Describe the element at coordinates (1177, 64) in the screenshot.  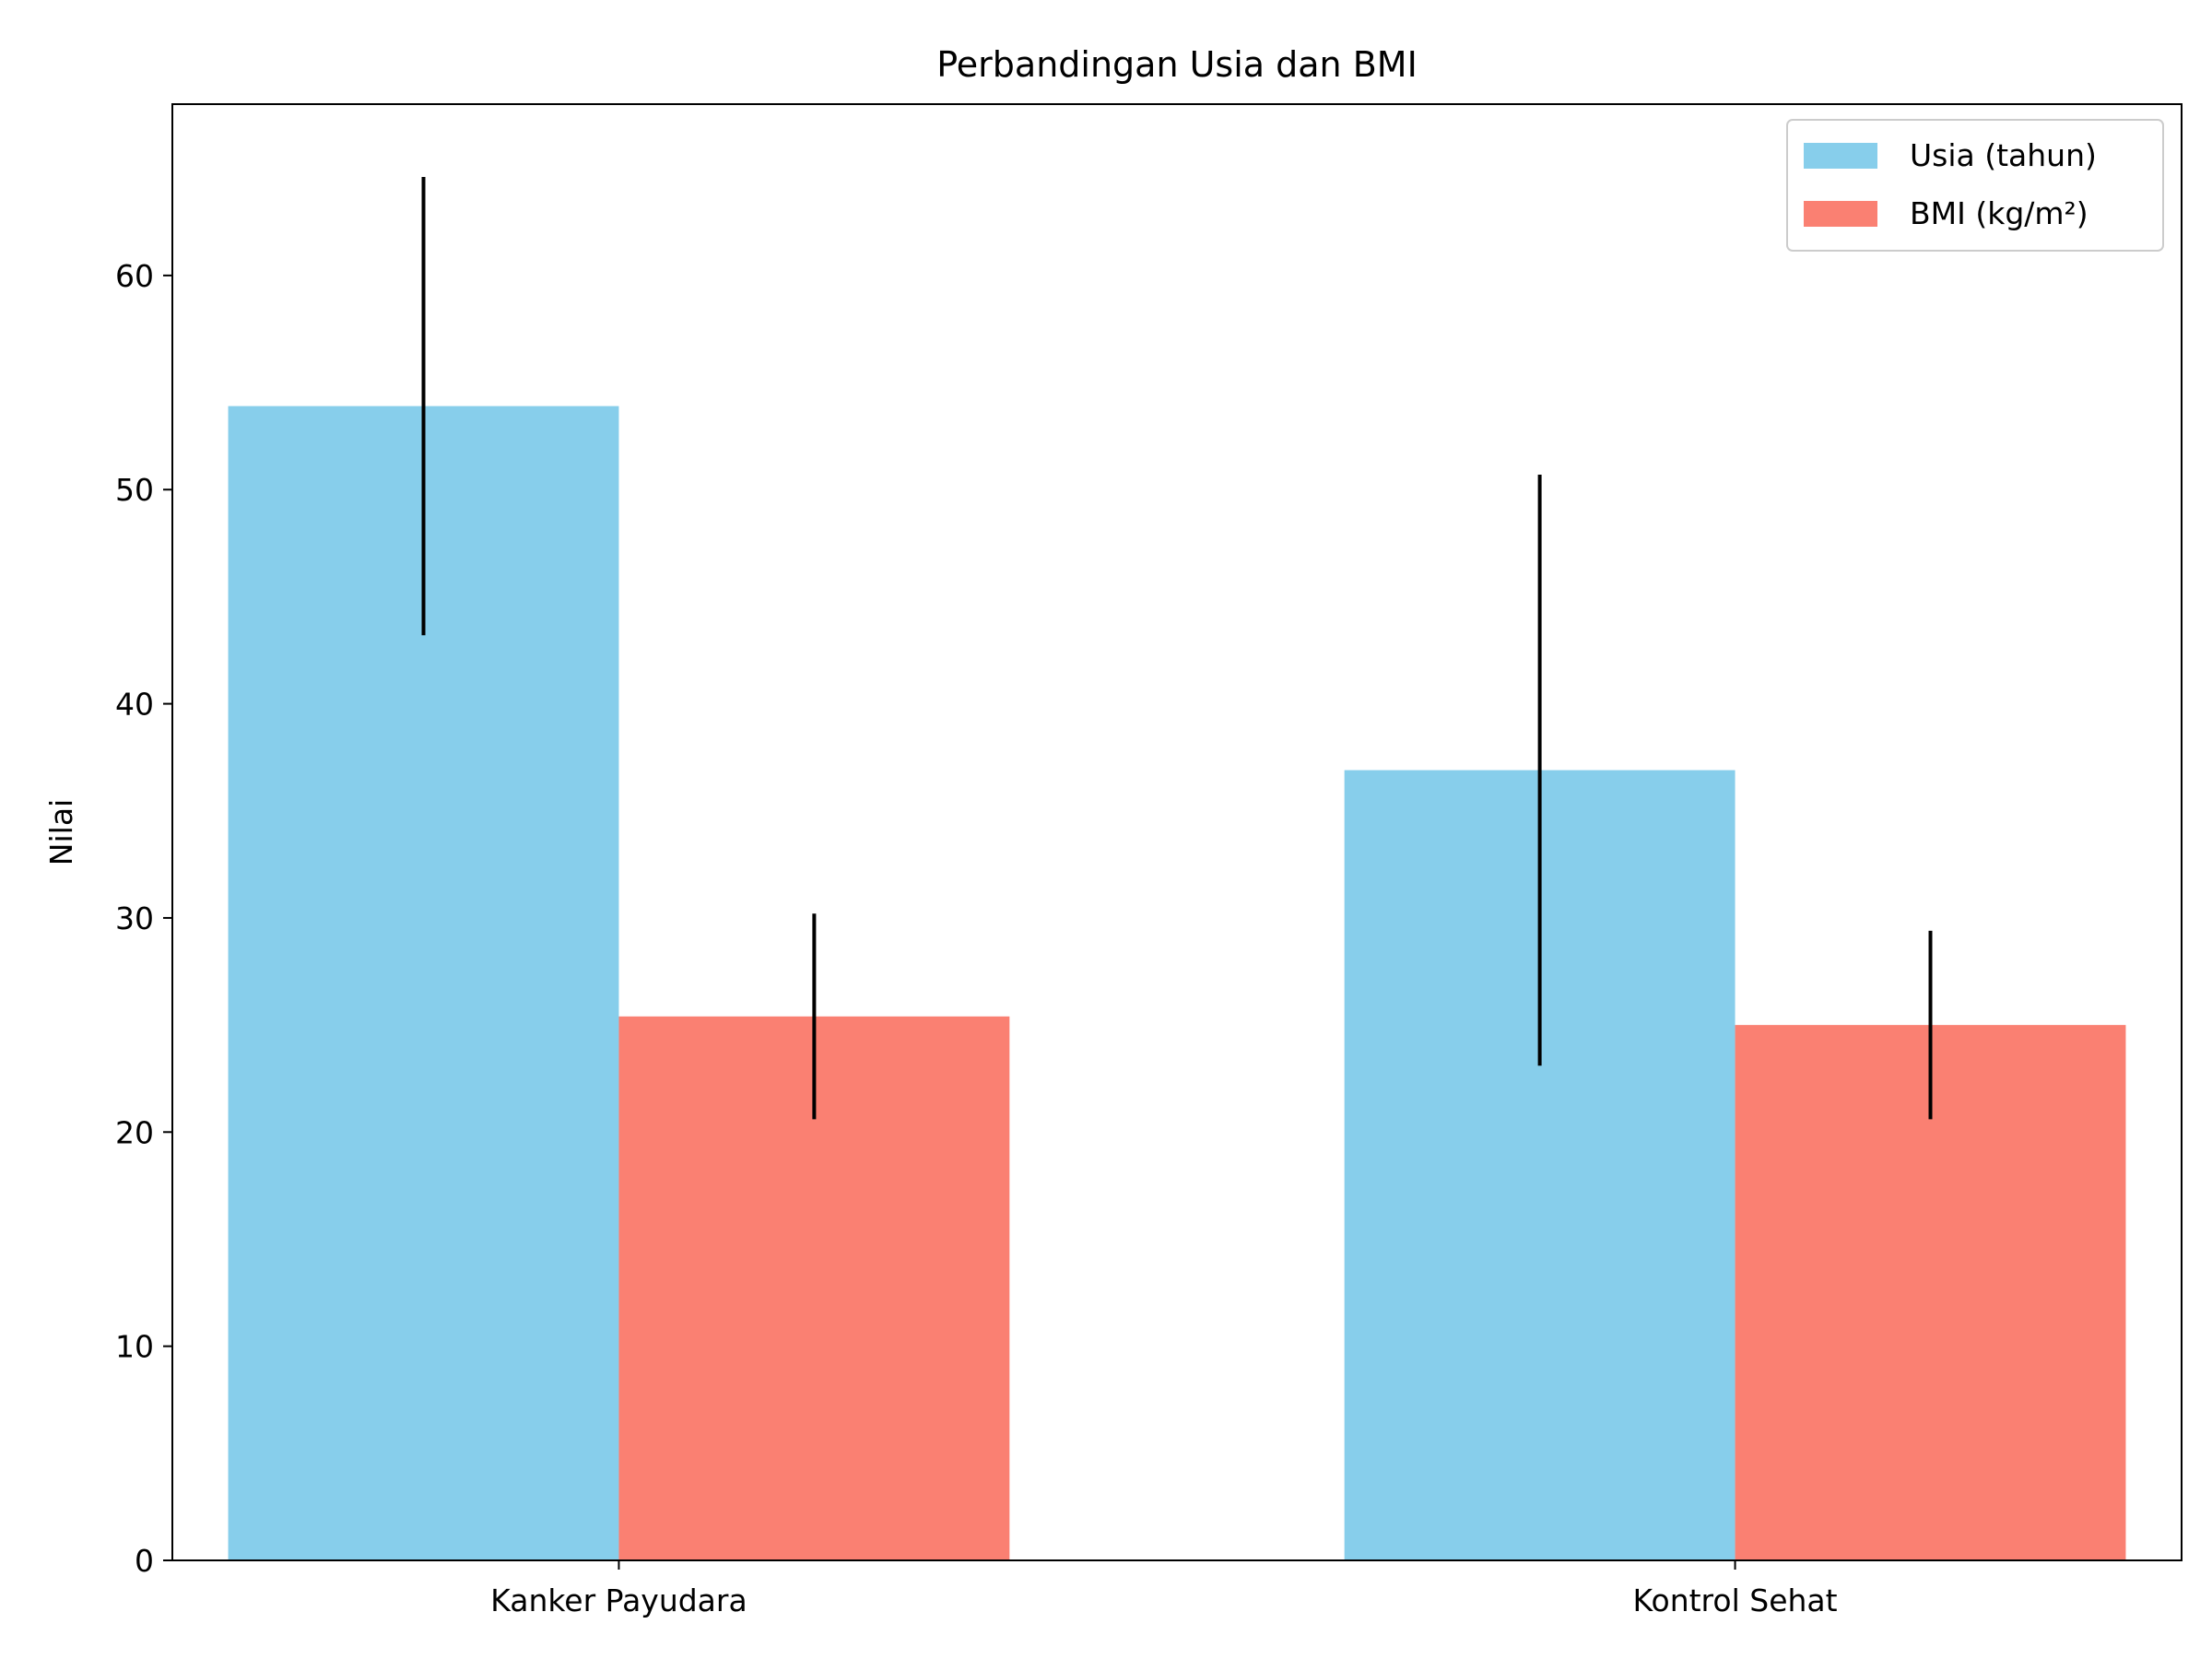
I see `chart-title: Perbandingan Usia dan BMI` at that location.